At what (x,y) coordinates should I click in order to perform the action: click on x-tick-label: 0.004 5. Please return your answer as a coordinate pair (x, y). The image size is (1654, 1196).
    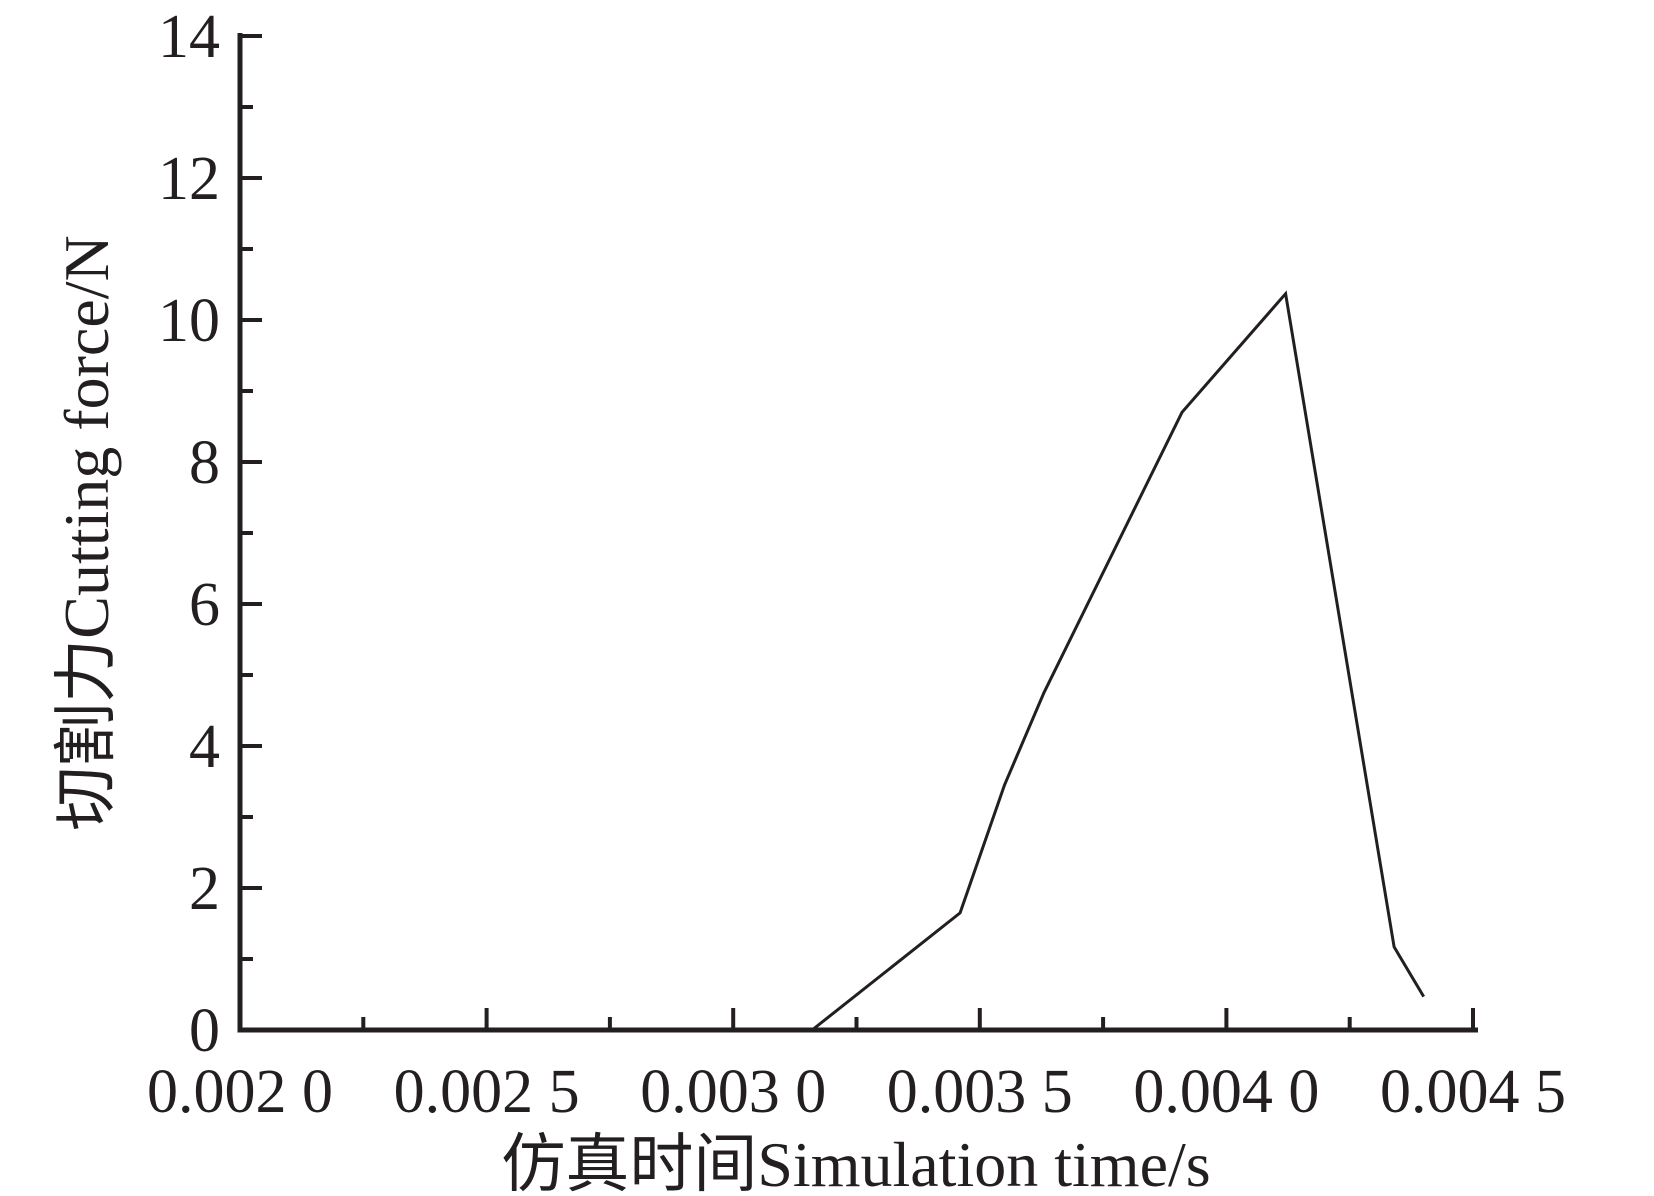
    Looking at the image, I should click on (1473, 1092).